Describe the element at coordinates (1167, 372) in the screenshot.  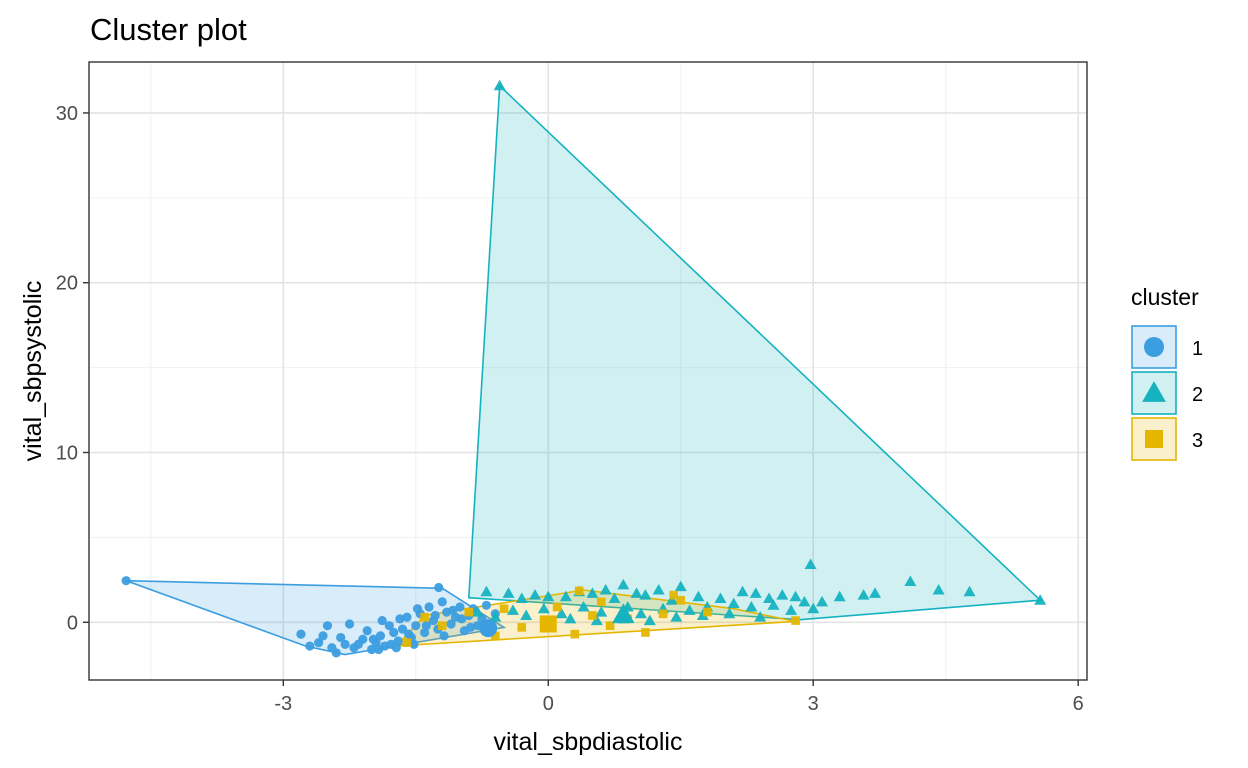
I see `legend: cluster 1 2 3` at that location.